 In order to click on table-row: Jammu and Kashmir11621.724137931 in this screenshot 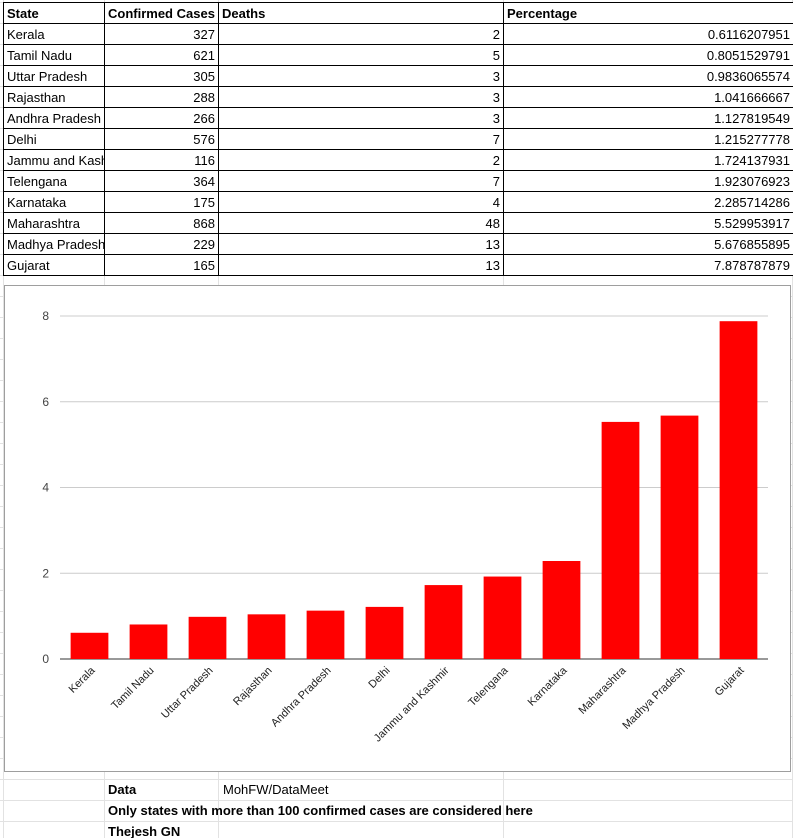, I will do `click(398, 160)`.